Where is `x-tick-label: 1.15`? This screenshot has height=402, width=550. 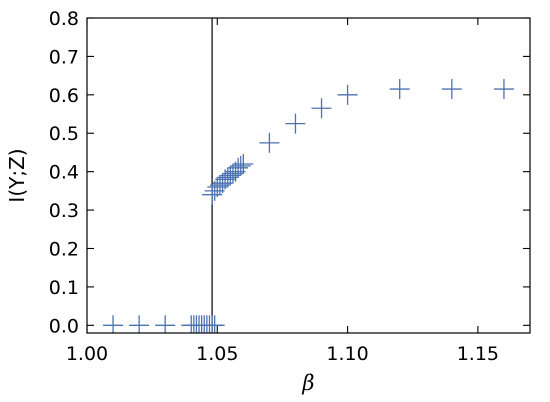 x-tick-label: 1.15 is located at coordinates (478, 354).